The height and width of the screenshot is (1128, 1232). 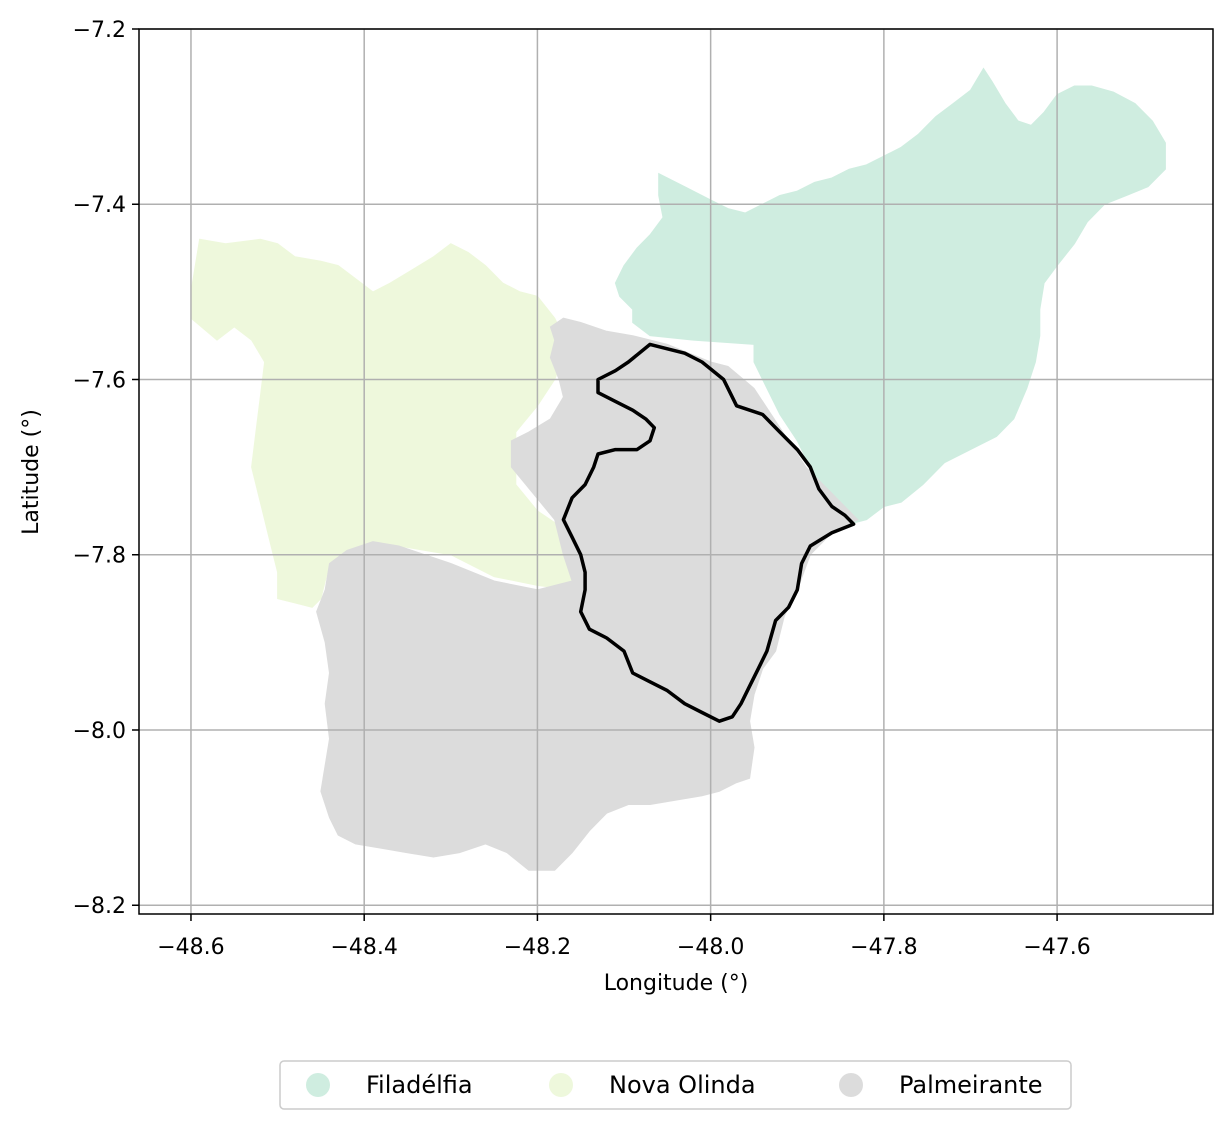 I want to click on study-area-boundary, so click(x=708, y=532).